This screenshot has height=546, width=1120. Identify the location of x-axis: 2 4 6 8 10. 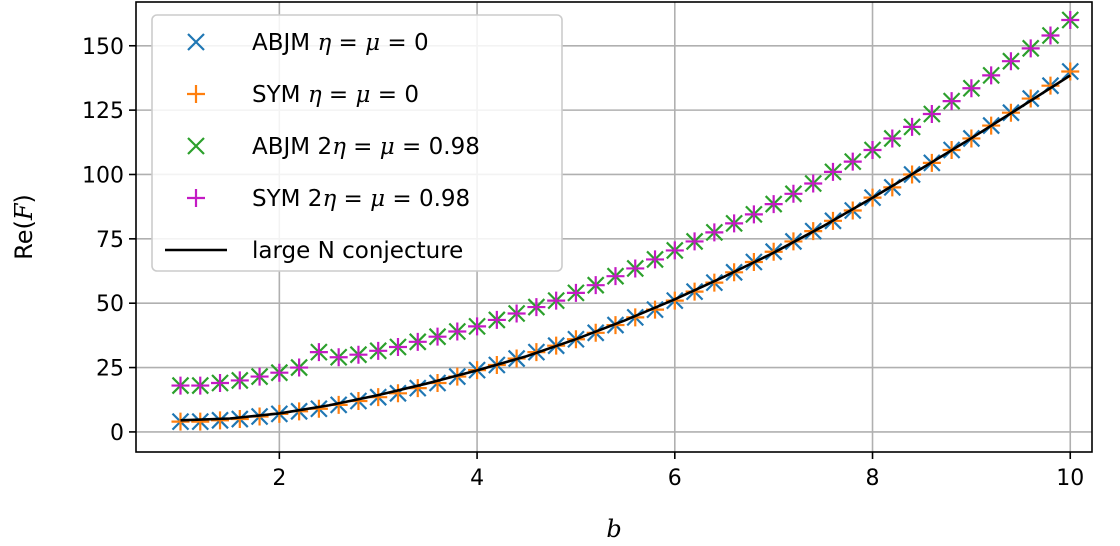
(678, 471).